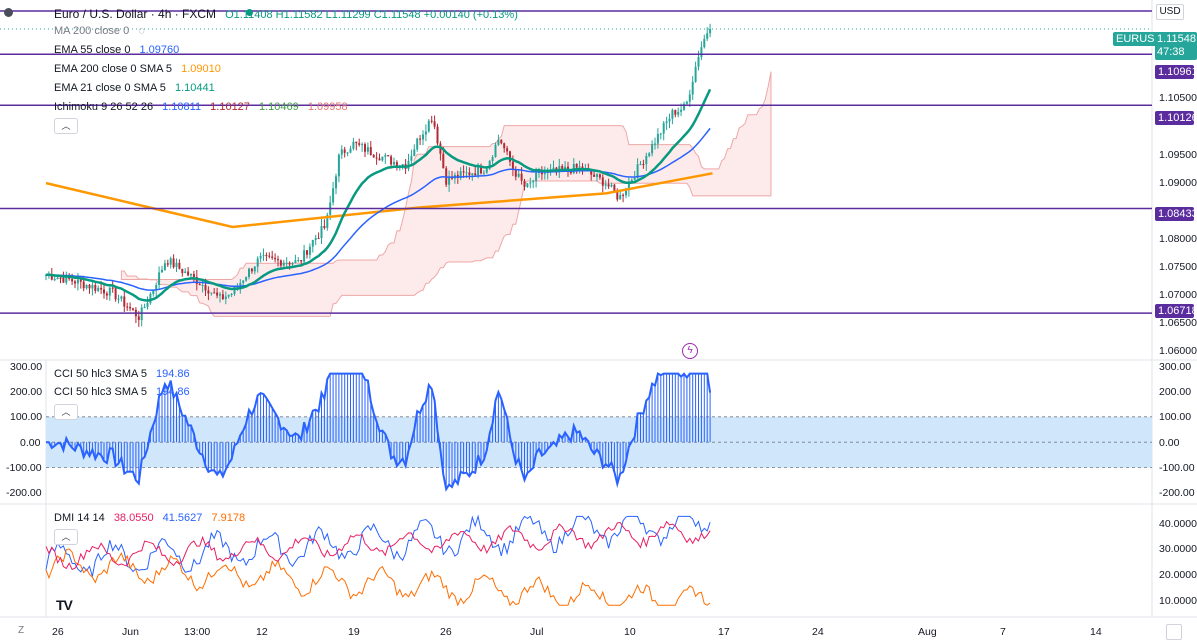 The image size is (1197, 644). Describe the element at coordinates (690, 351) in the screenshot. I see `lightning-icon: ϟ` at that location.